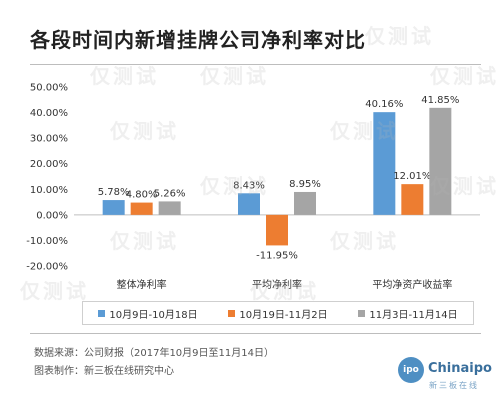 This screenshot has width=499, height=408. What do you see at coordinates (153, 315) in the screenshot?
I see `legend-label: 10月9日-10月18日` at bounding box center [153, 315].